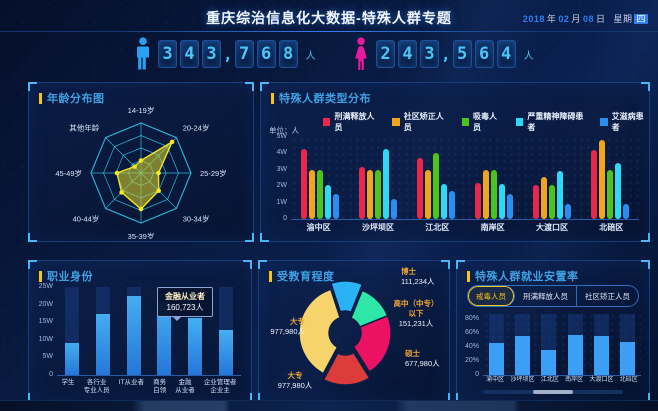  What do you see at coordinates (220, 387) in the screenshot?
I see `x-axis-label: 企业管理者 企业主` at bounding box center [220, 387].